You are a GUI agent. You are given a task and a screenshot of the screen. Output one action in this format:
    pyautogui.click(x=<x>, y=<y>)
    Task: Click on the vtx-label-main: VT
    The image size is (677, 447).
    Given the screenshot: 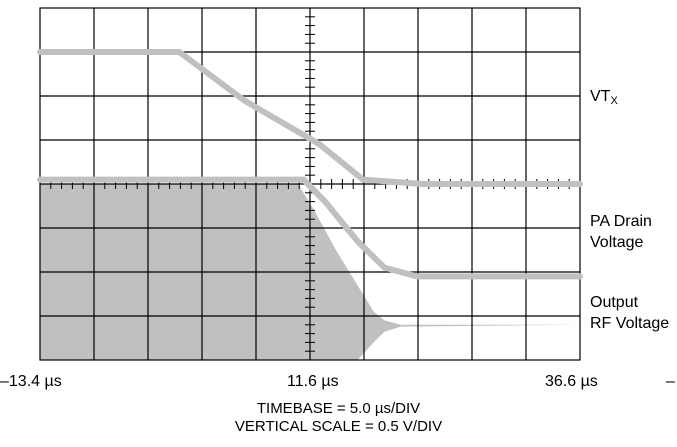 What is the action you would take?
    pyautogui.click(x=600, y=96)
    